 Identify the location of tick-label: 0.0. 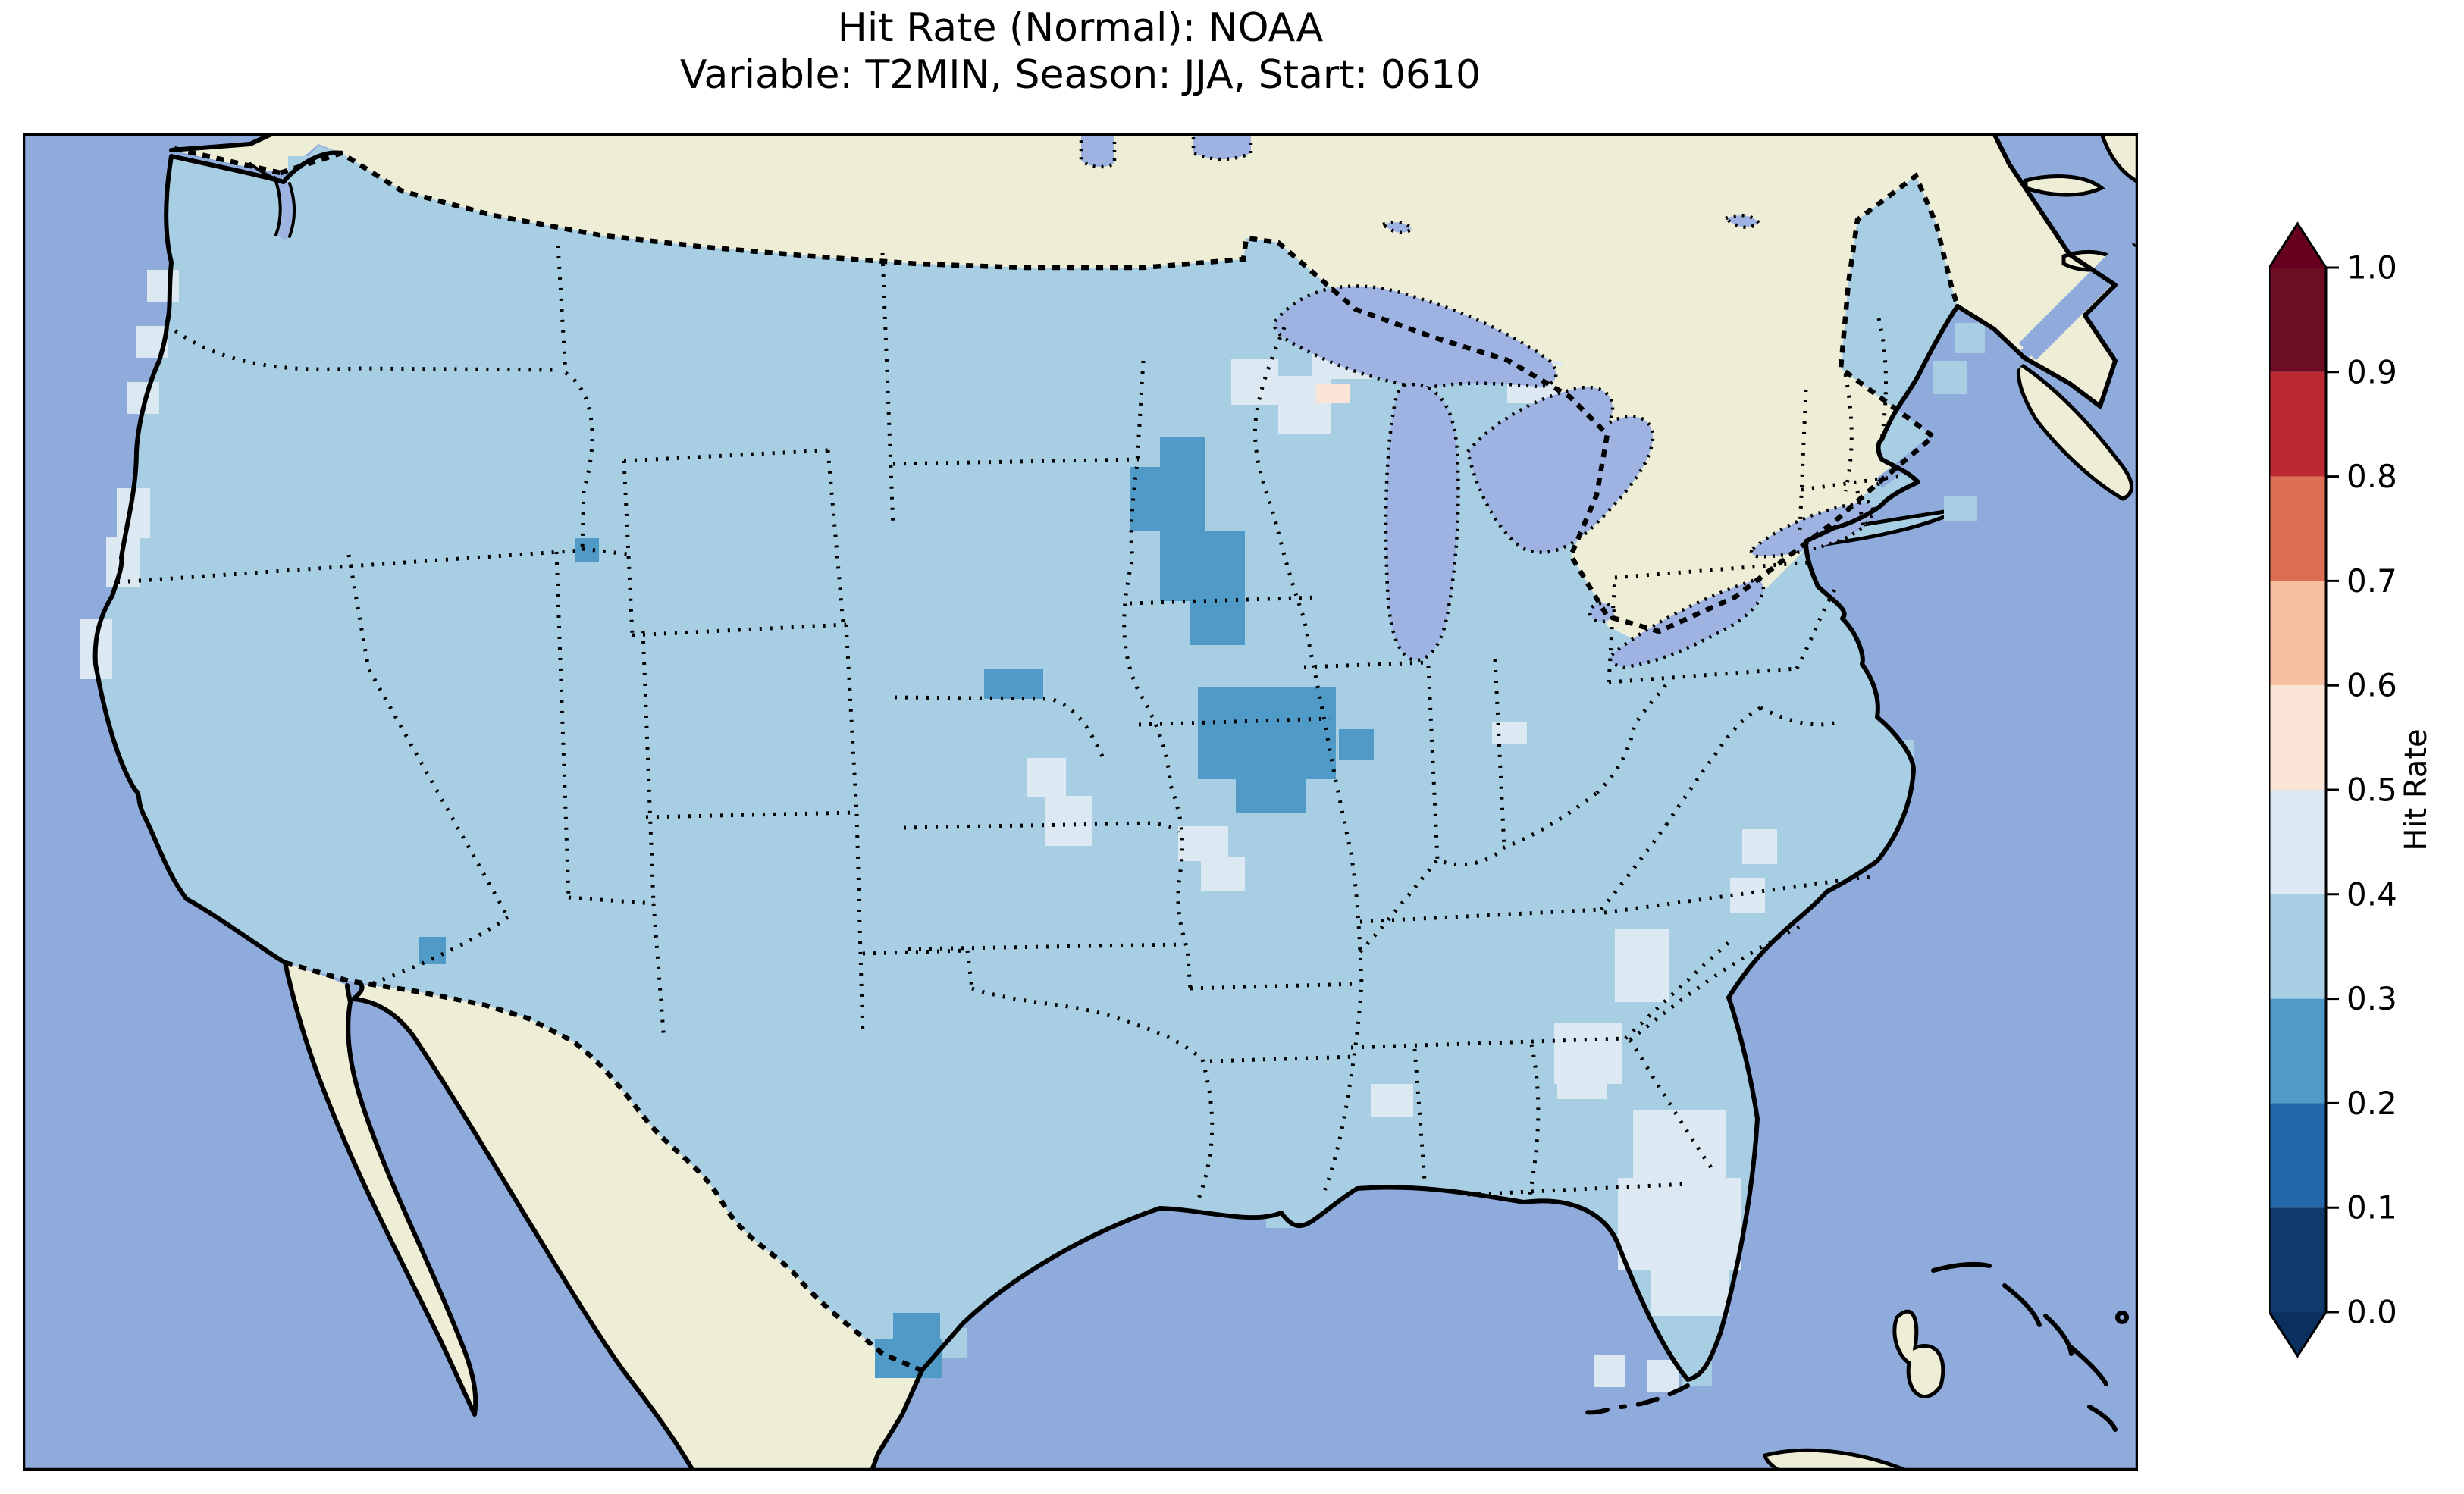
(2371, 1312).